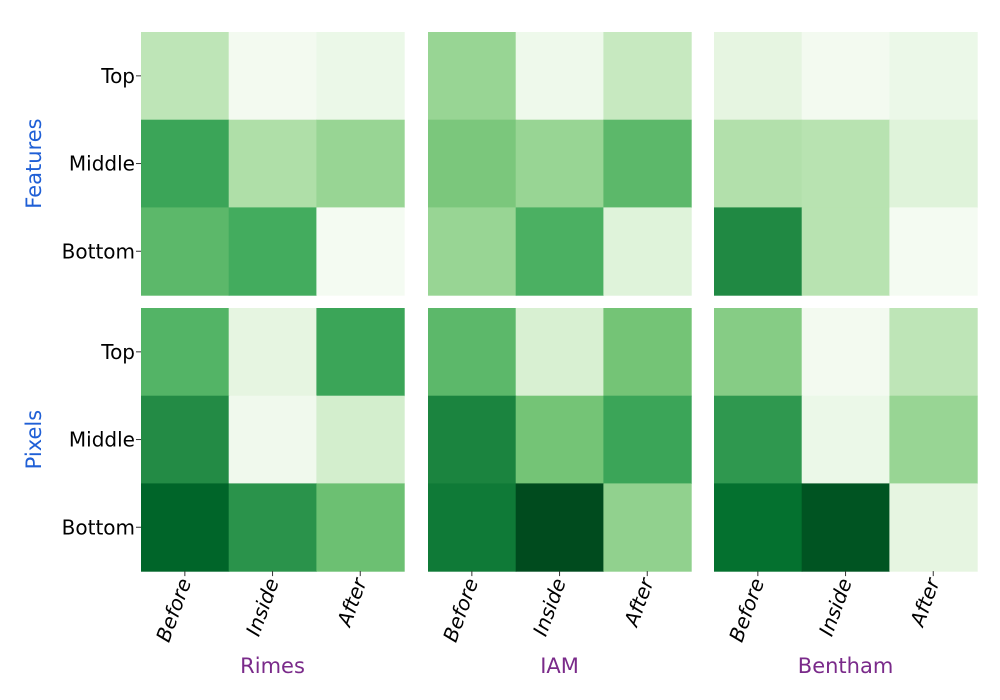  What do you see at coordinates (272, 251) in the screenshot?
I see `heatmap-cell-features-rimes-bottom-inside` at bounding box center [272, 251].